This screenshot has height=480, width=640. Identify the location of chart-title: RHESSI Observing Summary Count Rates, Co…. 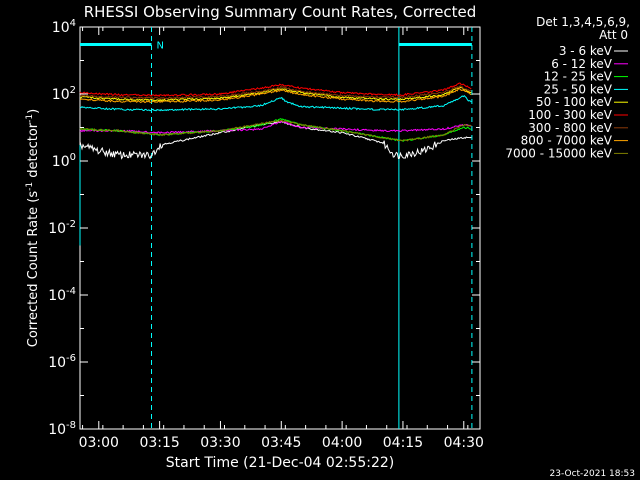
(280, 12).